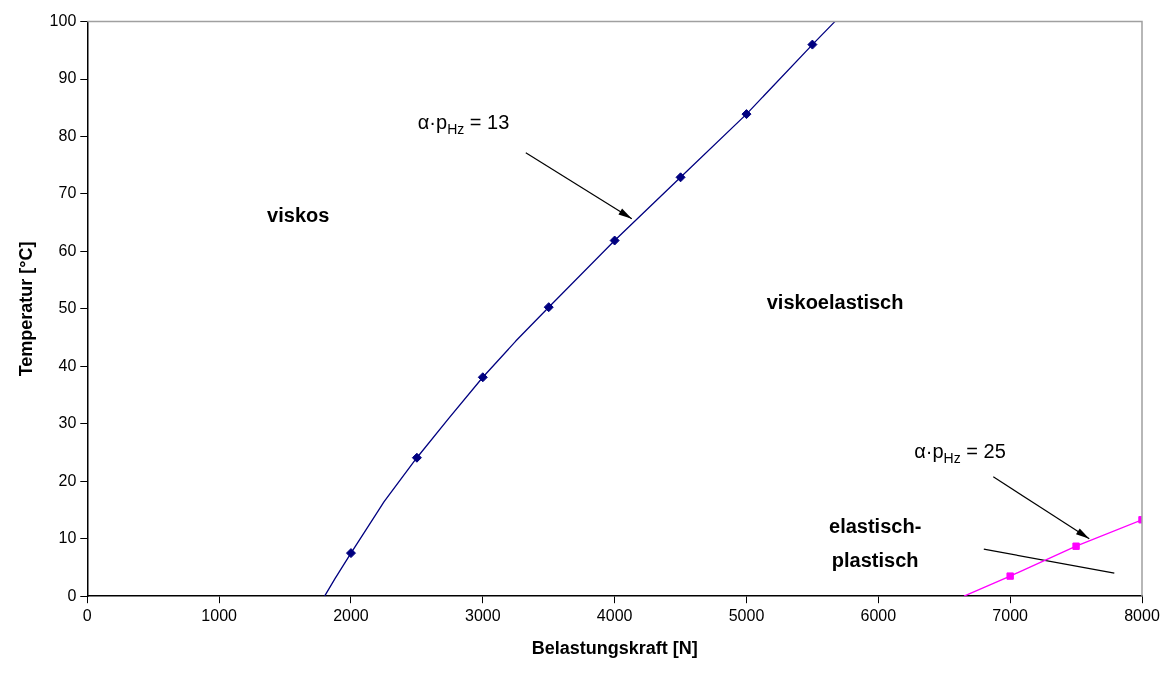 The width and height of the screenshot is (1175, 676). What do you see at coordinates (835, 302) in the screenshot?
I see `annotation: viskoelastisch` at bounding box center [835, 302].